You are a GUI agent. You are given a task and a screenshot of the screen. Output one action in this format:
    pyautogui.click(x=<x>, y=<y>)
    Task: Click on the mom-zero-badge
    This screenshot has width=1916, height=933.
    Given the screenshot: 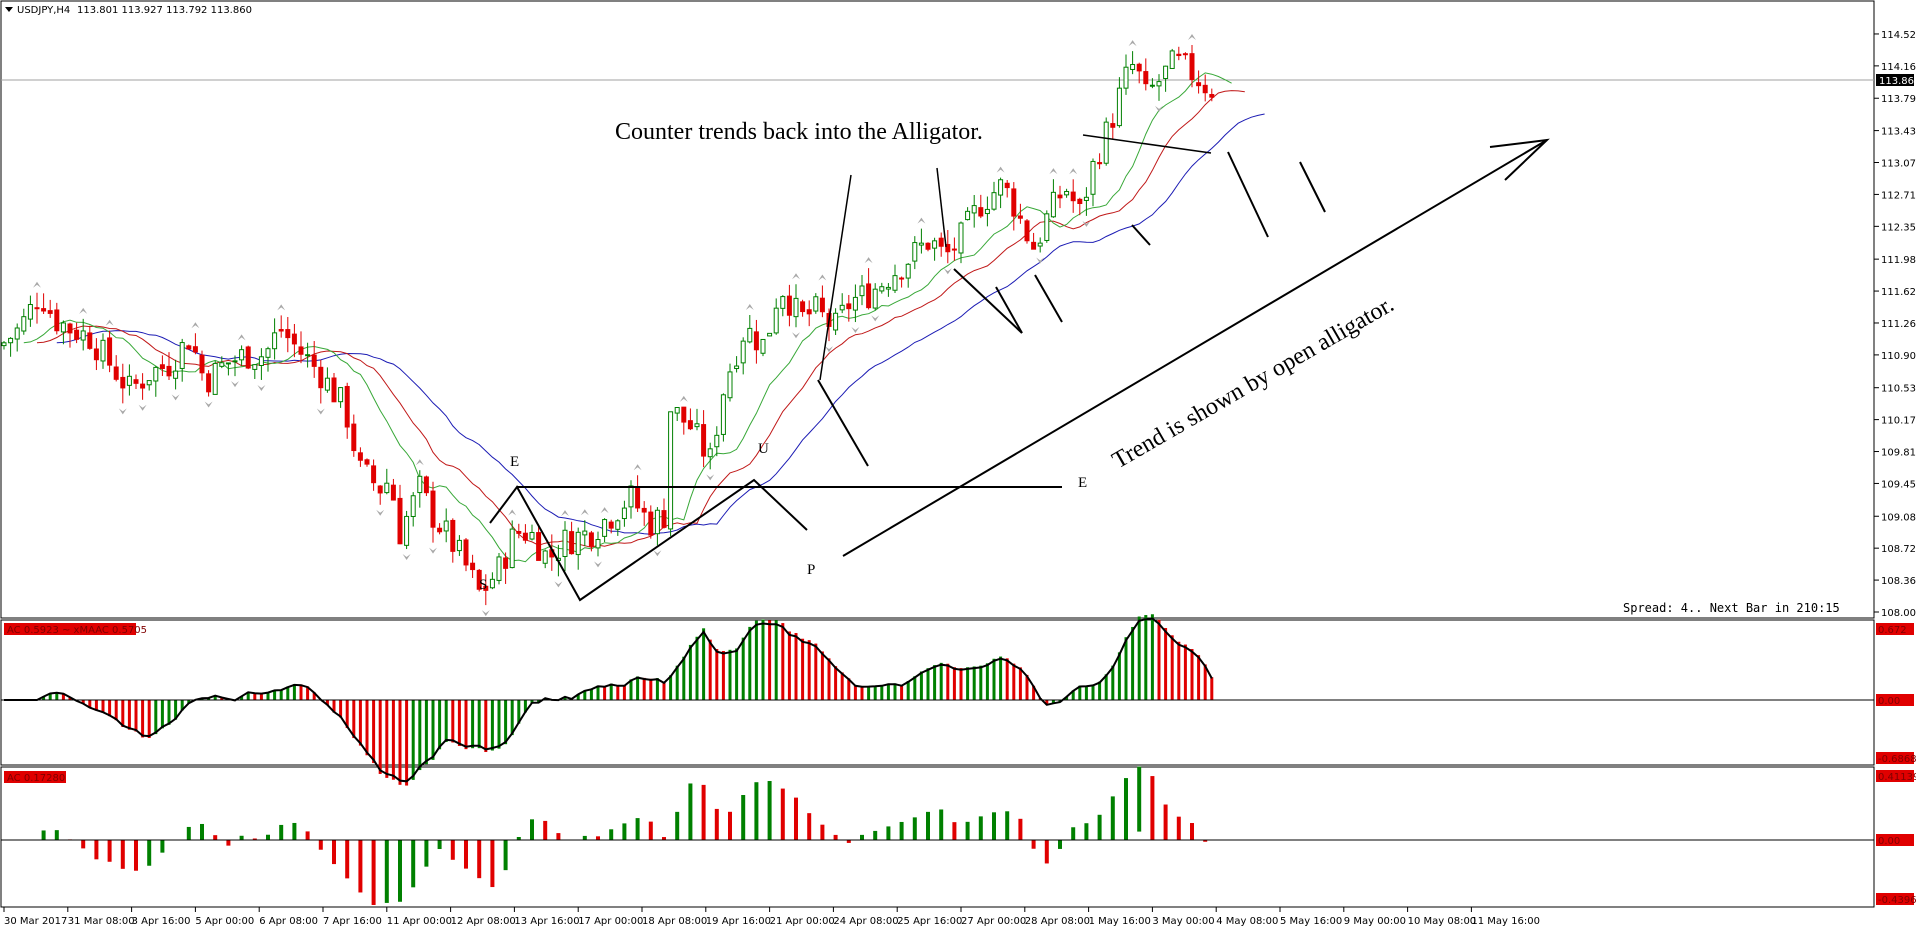 What is the action you would take?
    pyautogui.click(x=1895, y=840)
    